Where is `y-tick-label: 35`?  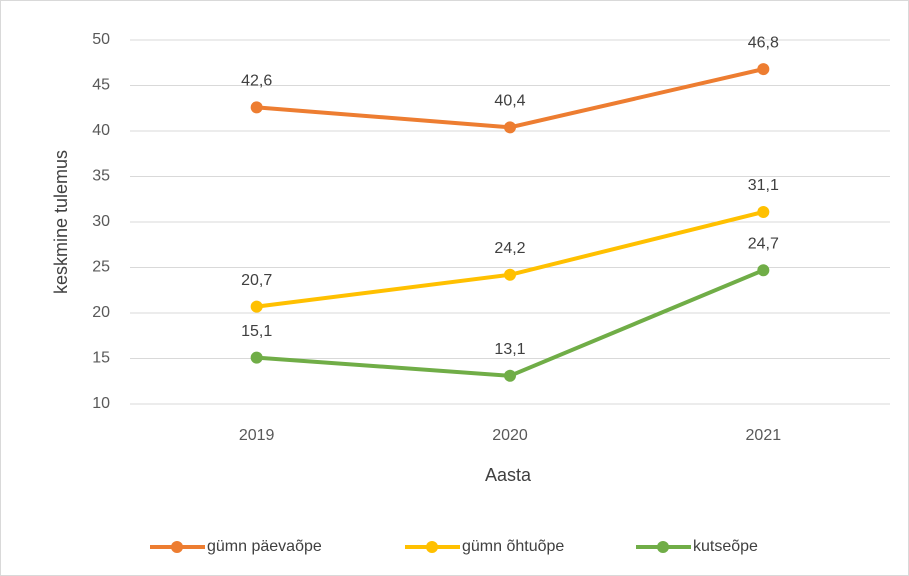
y-tick-label: 35 is located at coordinates (101, 176).